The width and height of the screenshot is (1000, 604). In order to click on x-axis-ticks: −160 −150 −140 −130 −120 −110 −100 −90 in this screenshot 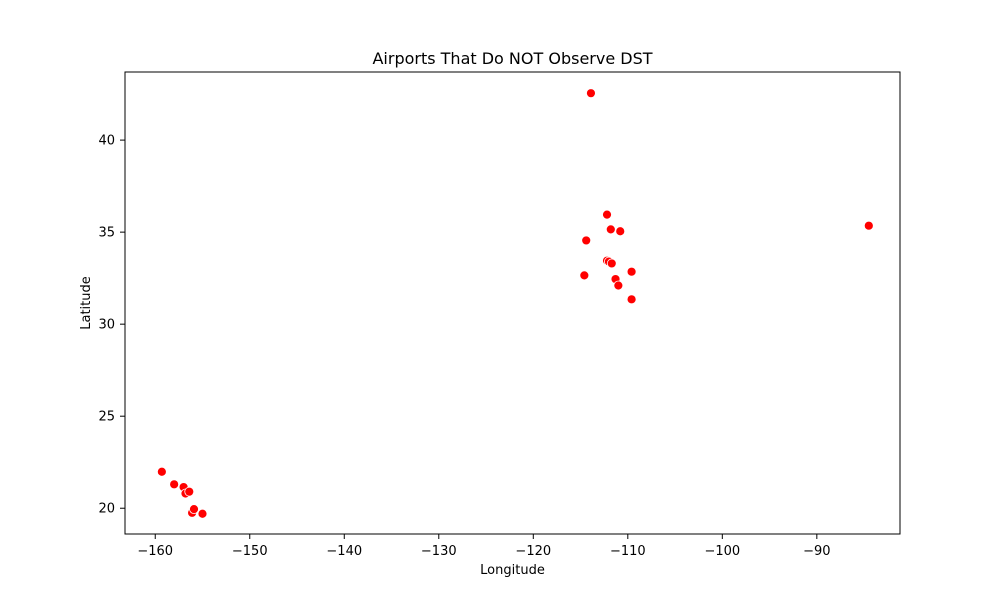, I will do `click(484, 546)`.